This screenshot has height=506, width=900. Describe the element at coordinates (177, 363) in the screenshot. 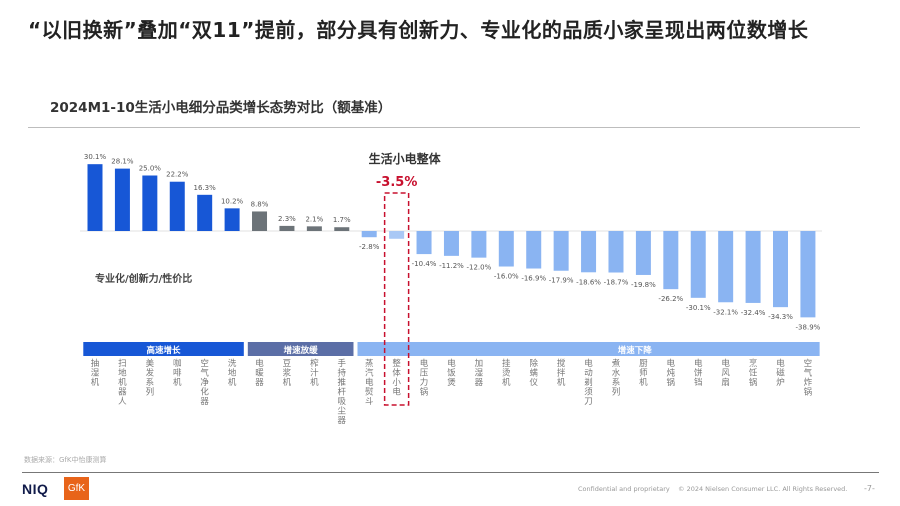

I see `category-label-char: 咖` at that location.